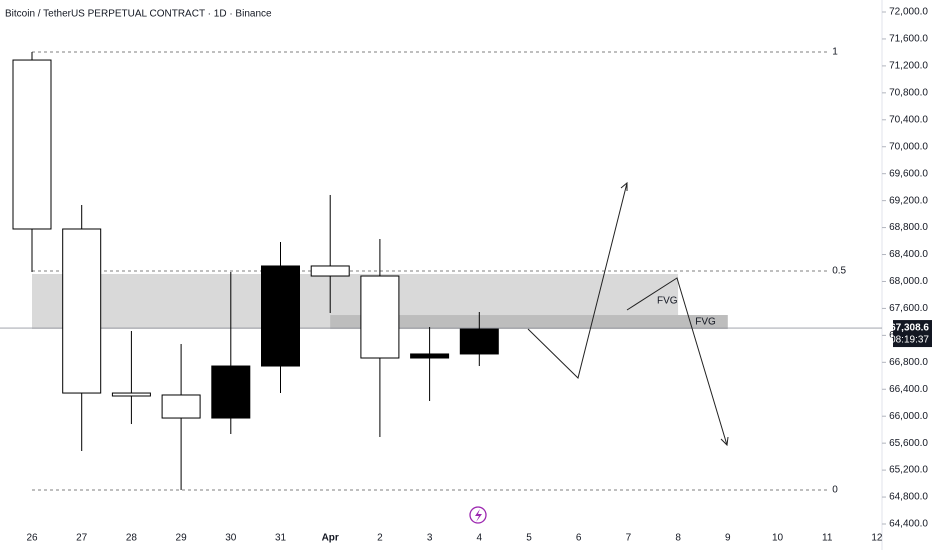  I want to click on y-tick-label: 70,400.0, so click(908, 119).